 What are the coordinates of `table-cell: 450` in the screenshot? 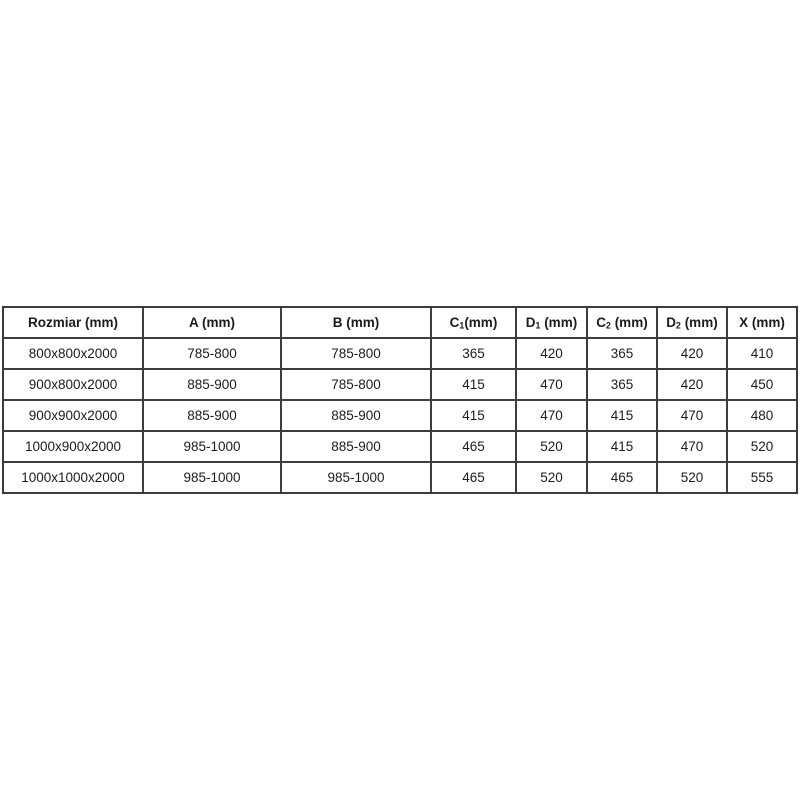 It's located at (762, 384).